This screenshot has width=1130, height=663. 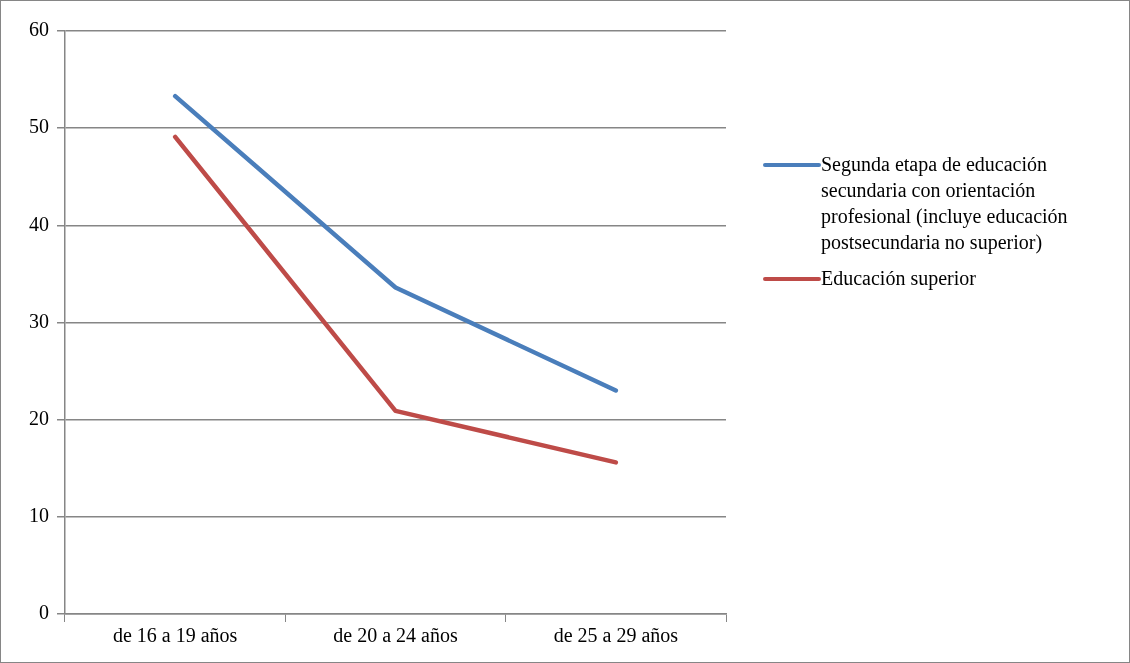 I want to click on y-tick-label: 30, so click(x=39, y=320).